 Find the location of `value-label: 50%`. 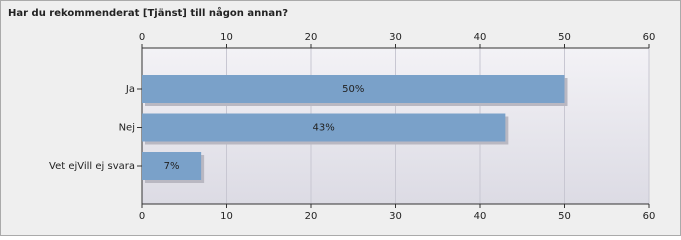

value-label: 50% is located at coordinates (353, 89).